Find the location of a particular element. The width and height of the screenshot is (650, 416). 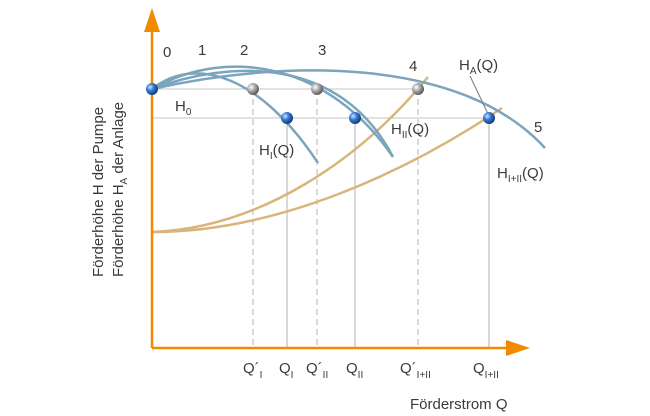

x-tick-q-prime-i-plus-ii: Q´I+II is located at coordinates (415, 370).